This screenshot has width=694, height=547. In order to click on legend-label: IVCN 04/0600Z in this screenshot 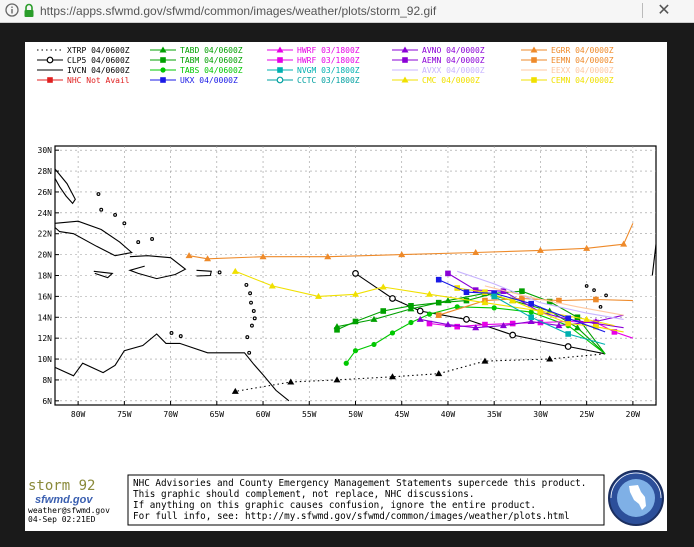, I will do `click(98, 70)`.